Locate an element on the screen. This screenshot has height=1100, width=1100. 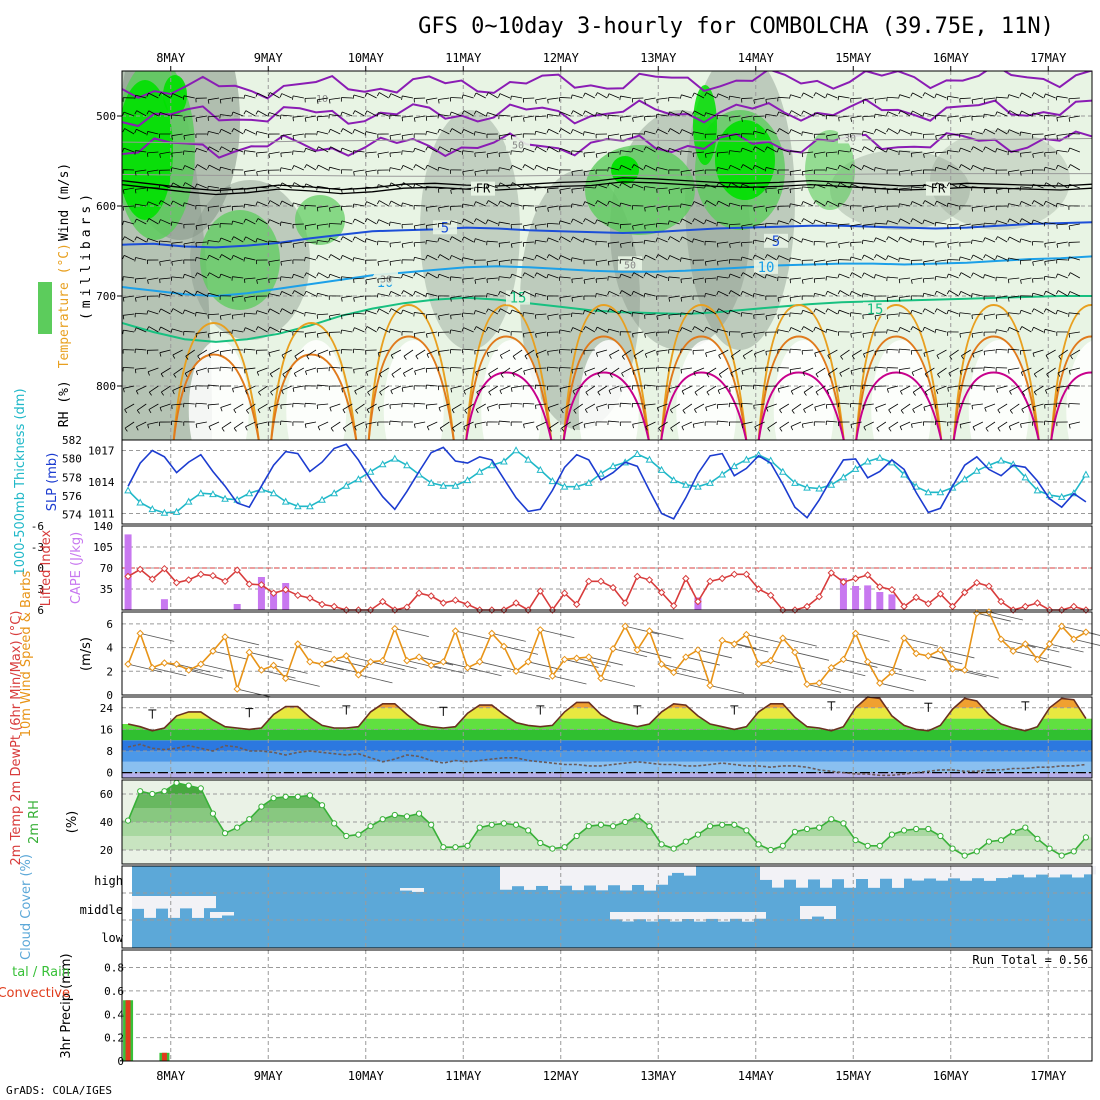
precip-tick-label: 0.4 is located at coordinates (114, 1014).